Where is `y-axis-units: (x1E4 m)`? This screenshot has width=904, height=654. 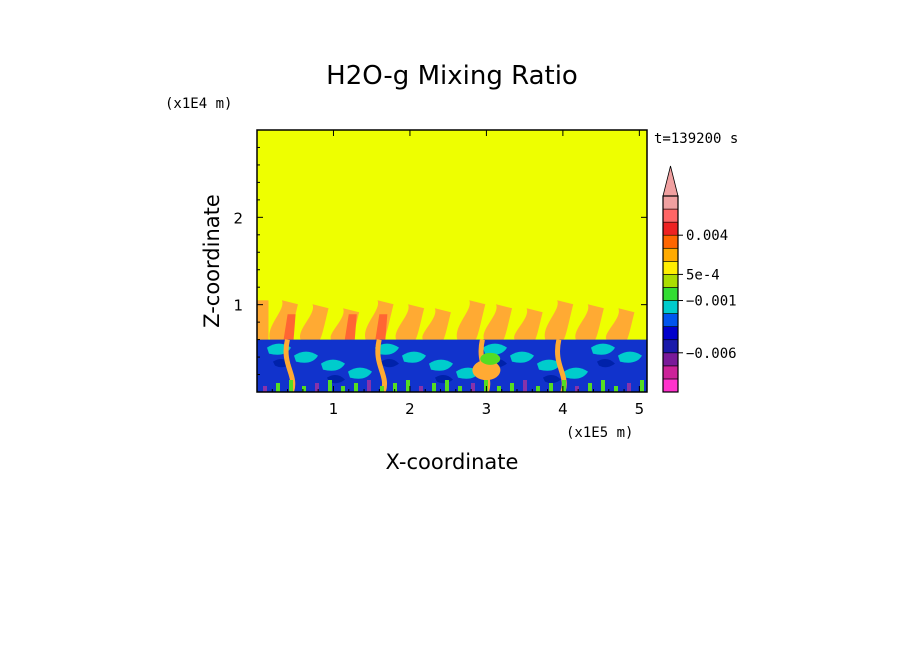 y-axis-units: (x1E4 m) is located at coordinates (198, 104).